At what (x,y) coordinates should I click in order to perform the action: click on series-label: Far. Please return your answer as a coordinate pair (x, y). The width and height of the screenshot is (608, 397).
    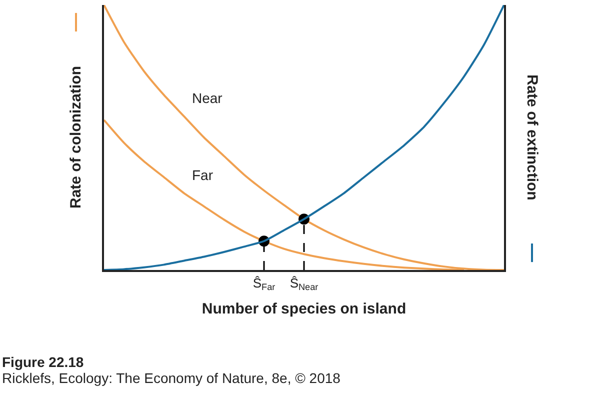
    Looking at the image, I should click on (203, 175).